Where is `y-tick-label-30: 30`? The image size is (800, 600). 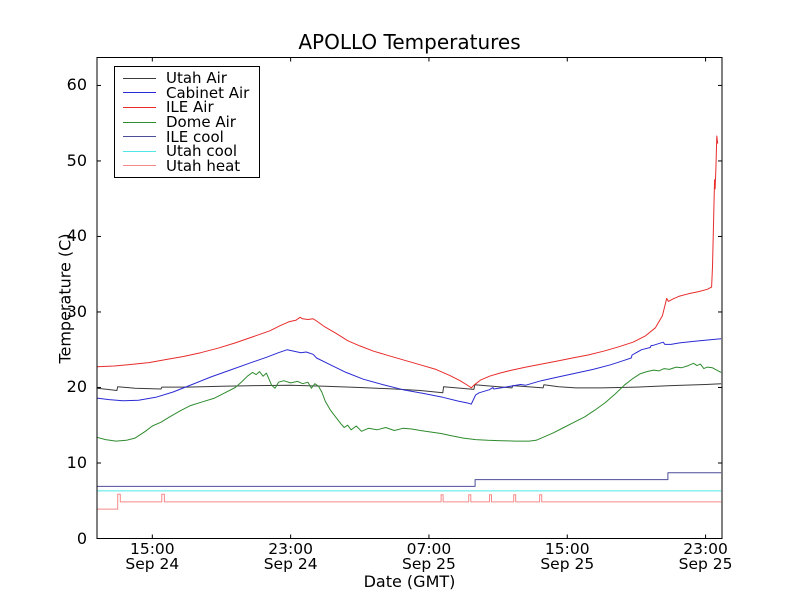 y-tick-label-30: 30 is located at coordinates (76, 311).